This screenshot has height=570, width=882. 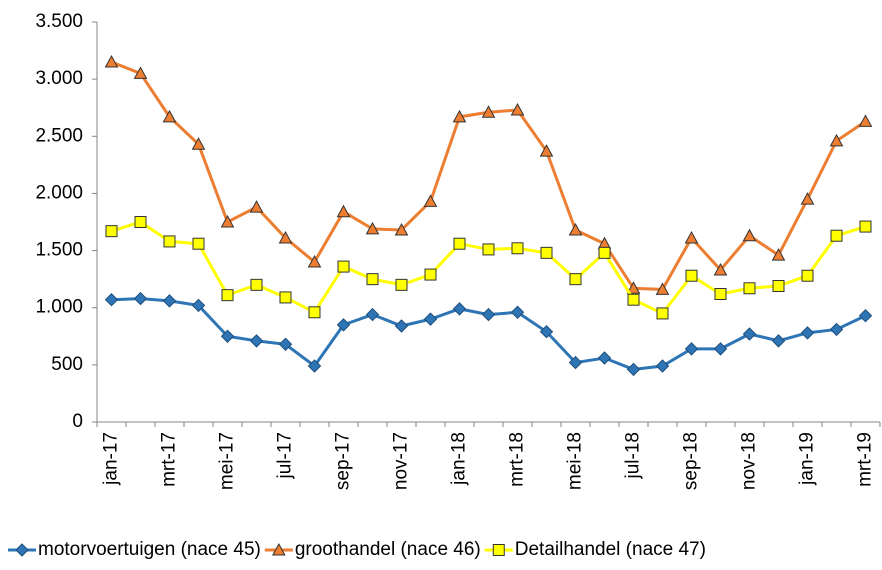 What do you see at coordinates (865, 459) in the screenshot?
I see `x-tick-label: mrt-19` at bounding box center [865, 459].